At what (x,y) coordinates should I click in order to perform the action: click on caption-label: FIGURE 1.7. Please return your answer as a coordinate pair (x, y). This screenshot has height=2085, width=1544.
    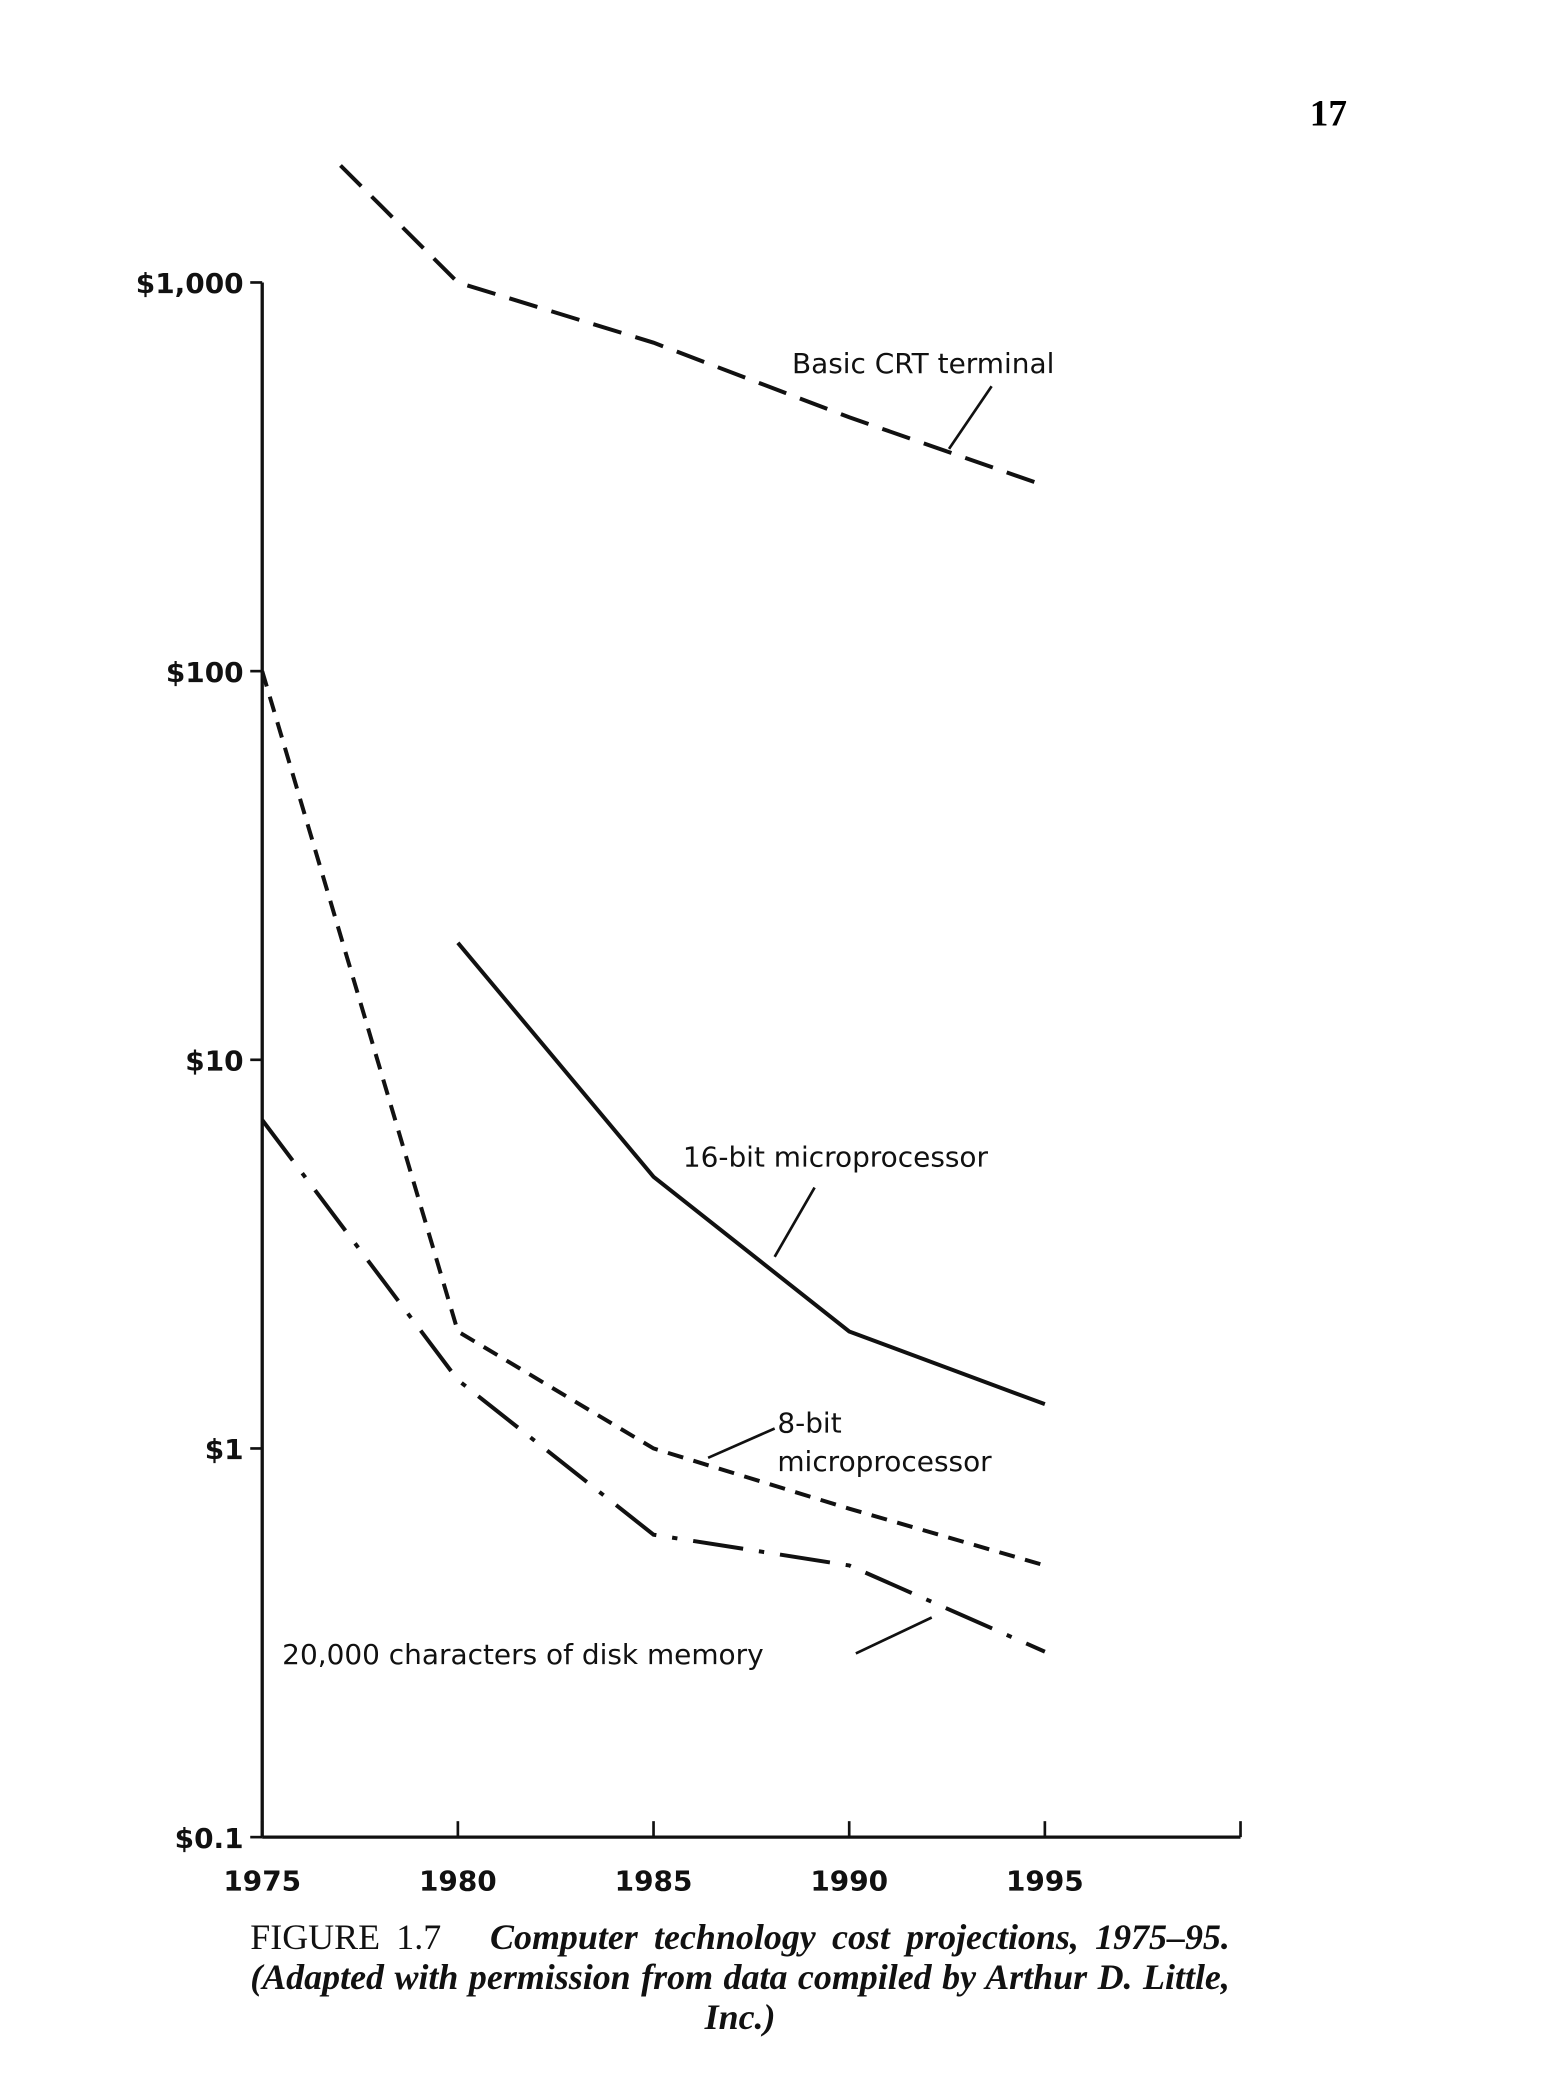
    Looking at the image, I should click on (346, 1936).